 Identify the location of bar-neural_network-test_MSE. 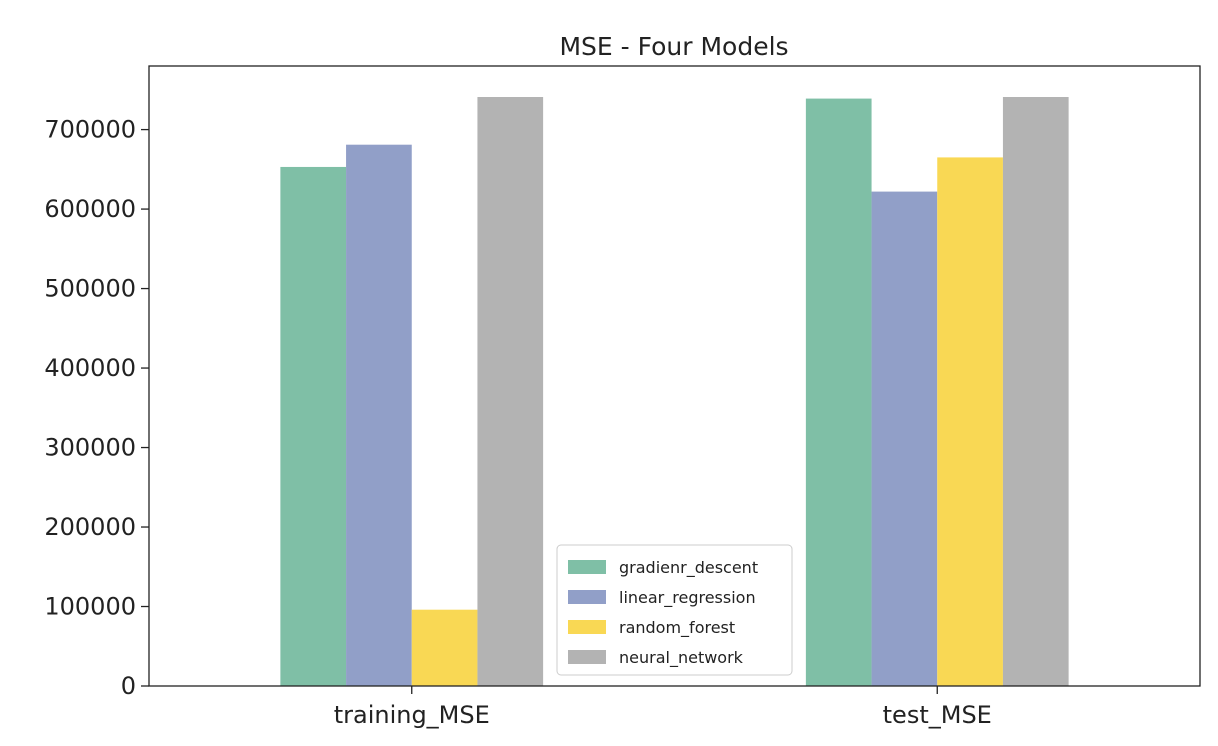
(1035, 391).